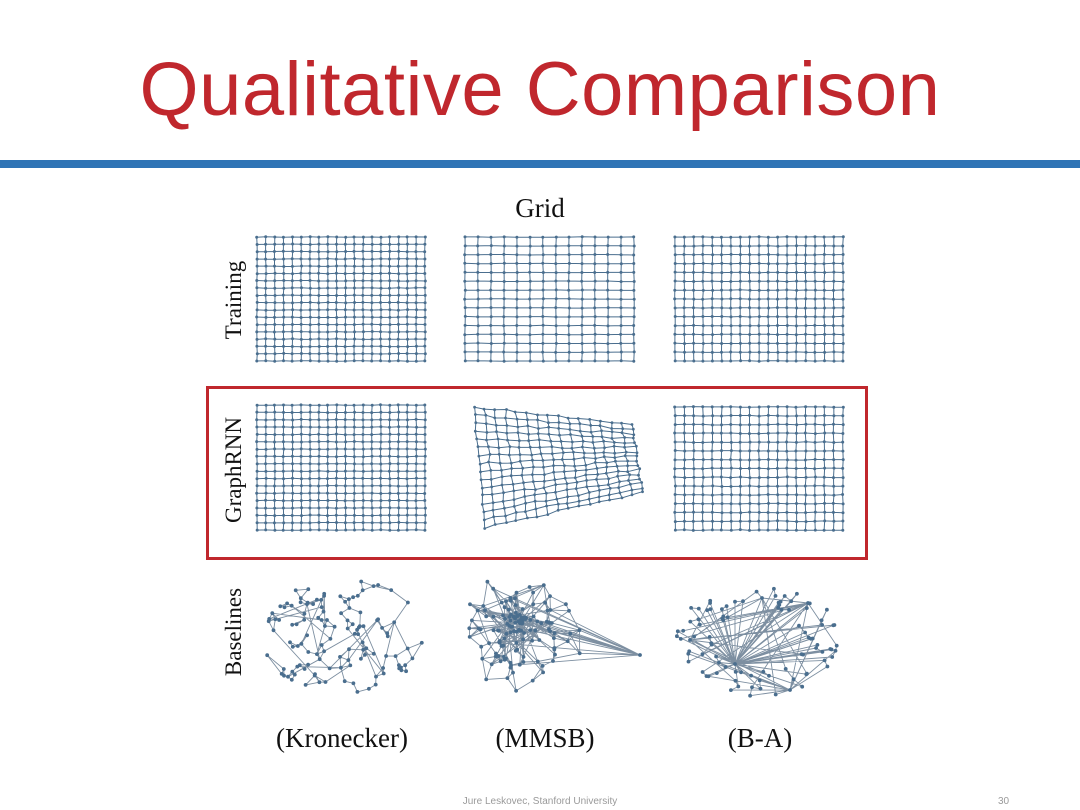  Describe the element at coordinates (757, 642) in the screenshot. I see `baseline-ba-graph` at that location.